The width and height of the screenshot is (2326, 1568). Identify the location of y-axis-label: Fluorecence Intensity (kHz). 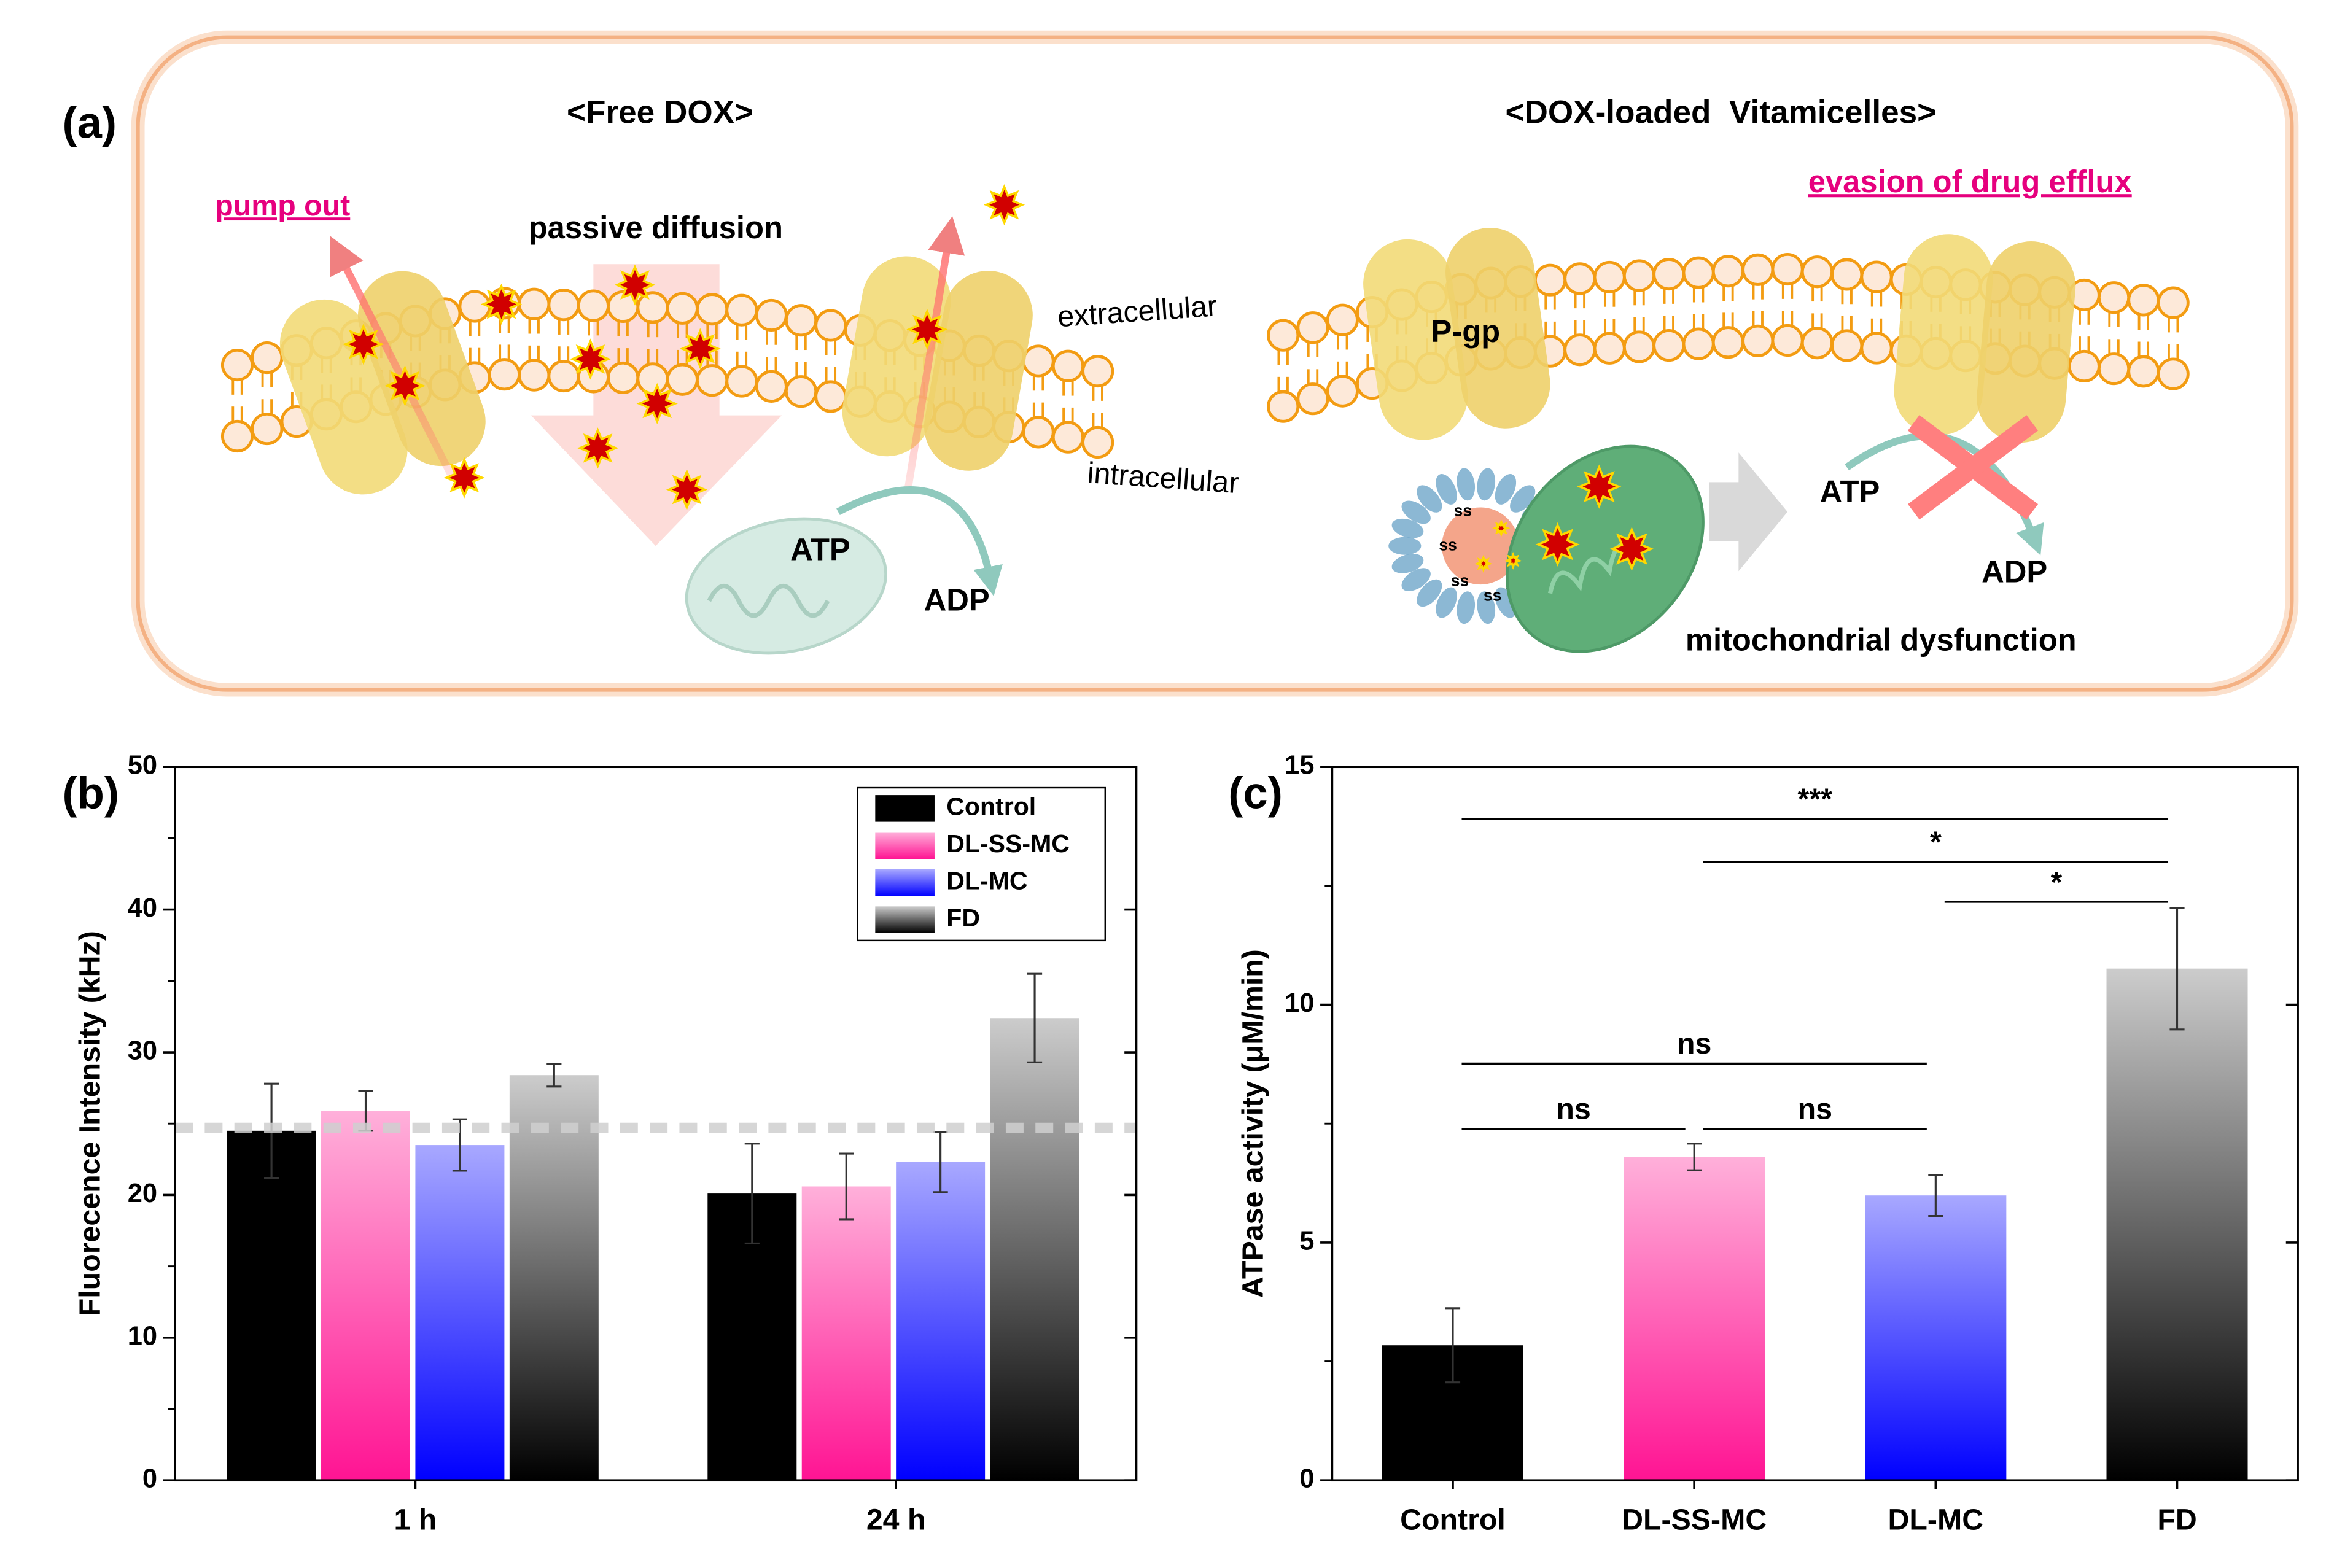
(91, 1123).